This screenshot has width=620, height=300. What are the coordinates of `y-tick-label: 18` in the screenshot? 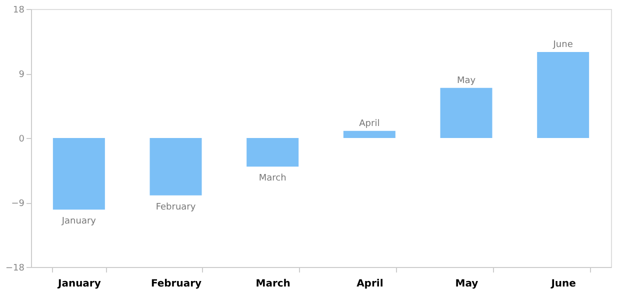 It's located at (19, 11).